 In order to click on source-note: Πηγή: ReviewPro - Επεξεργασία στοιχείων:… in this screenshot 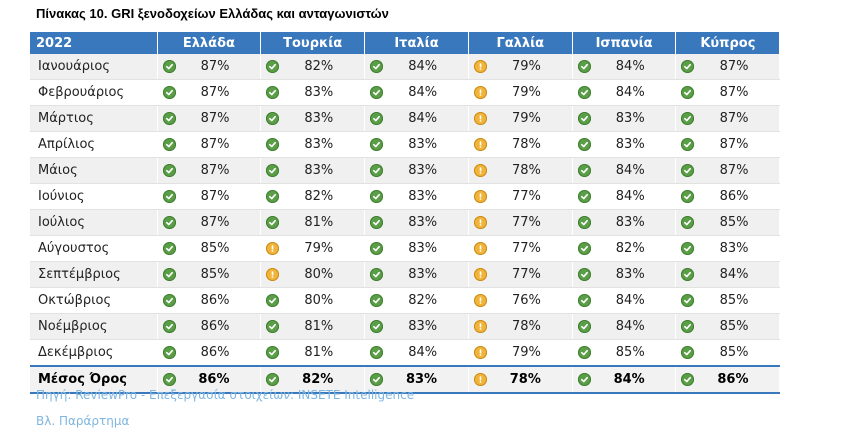, I will do `click(225, 395)`.